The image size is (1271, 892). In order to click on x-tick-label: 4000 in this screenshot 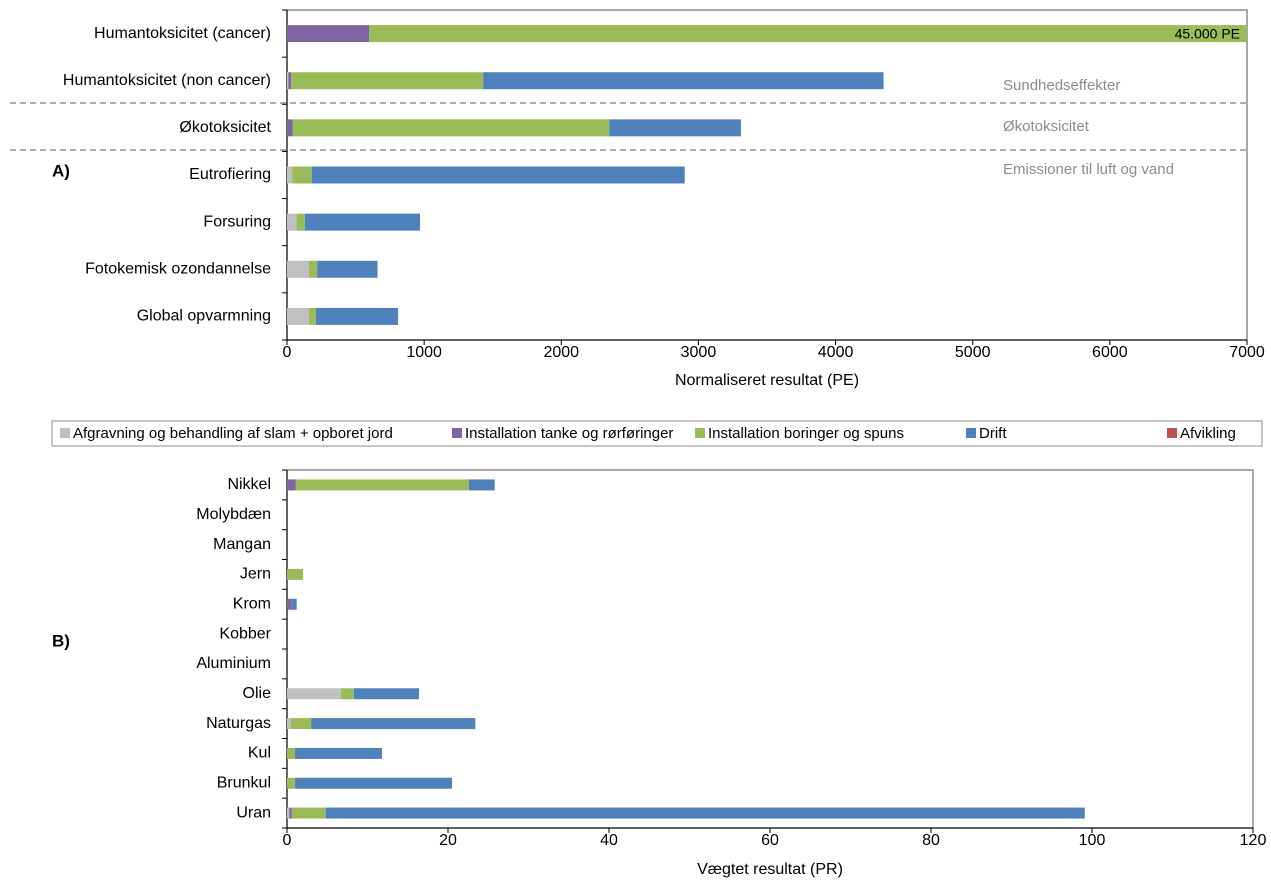, I will do `click(836, 352)`.